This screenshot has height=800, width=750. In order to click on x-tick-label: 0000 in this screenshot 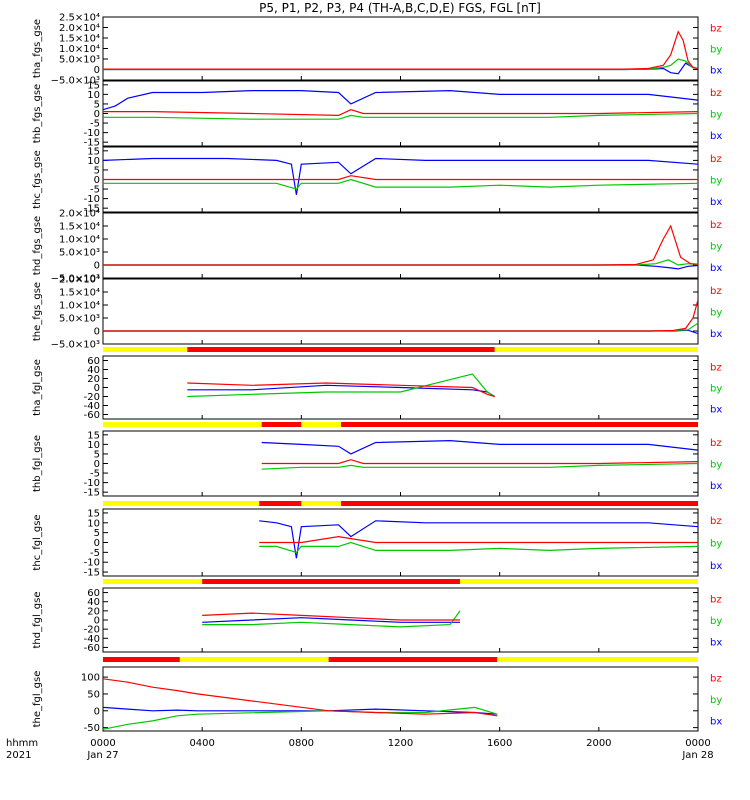, I will do `click(102, 743)`.